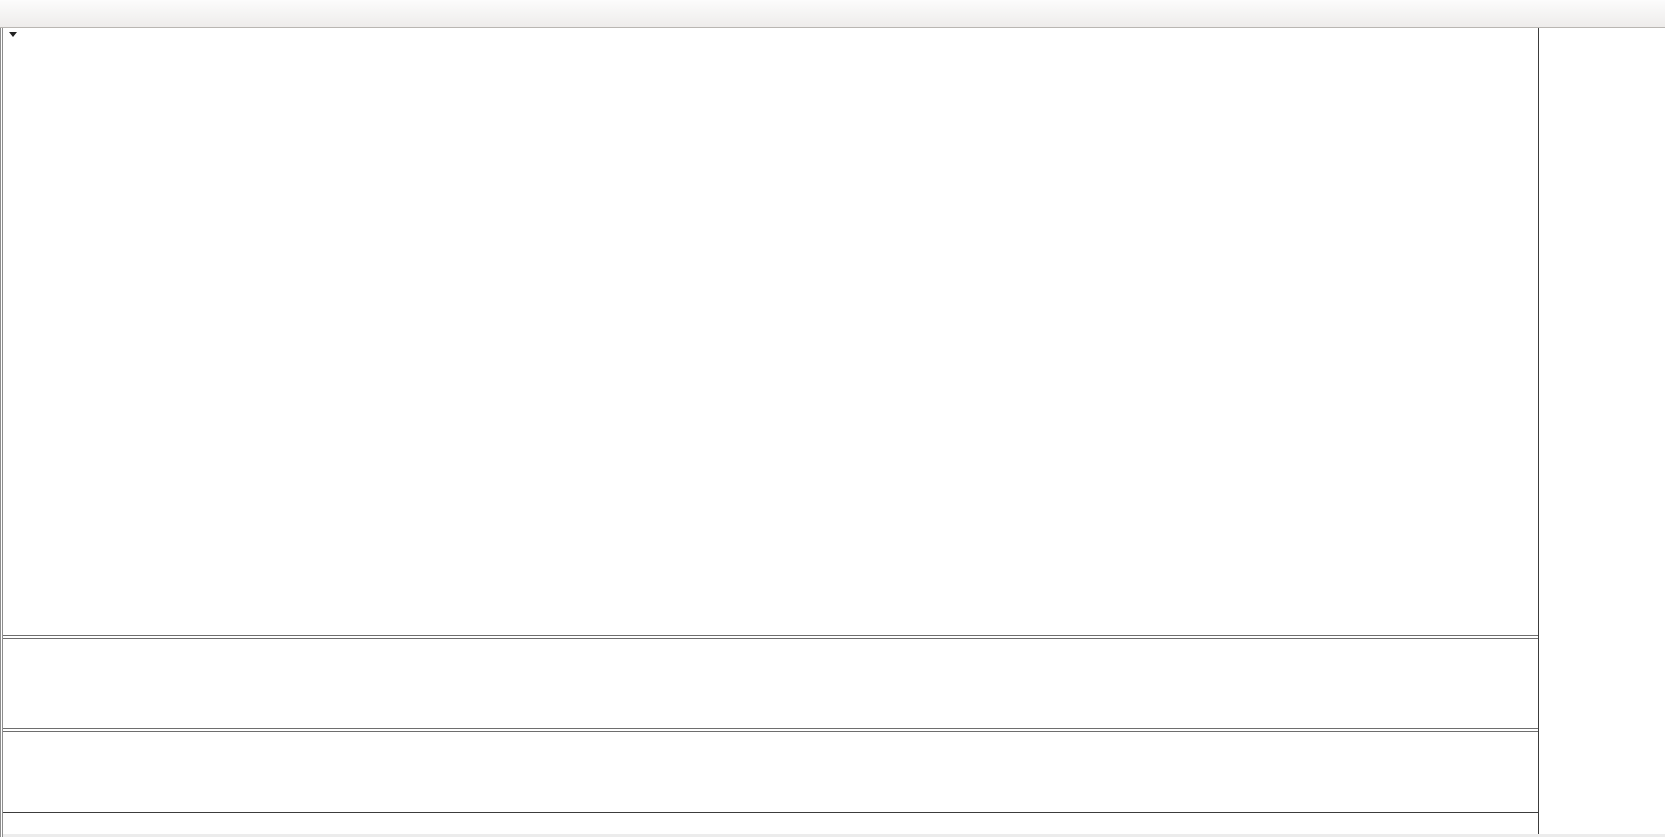 The image size is (1665, 837). I want to click on toolbar, so click(832, 14).